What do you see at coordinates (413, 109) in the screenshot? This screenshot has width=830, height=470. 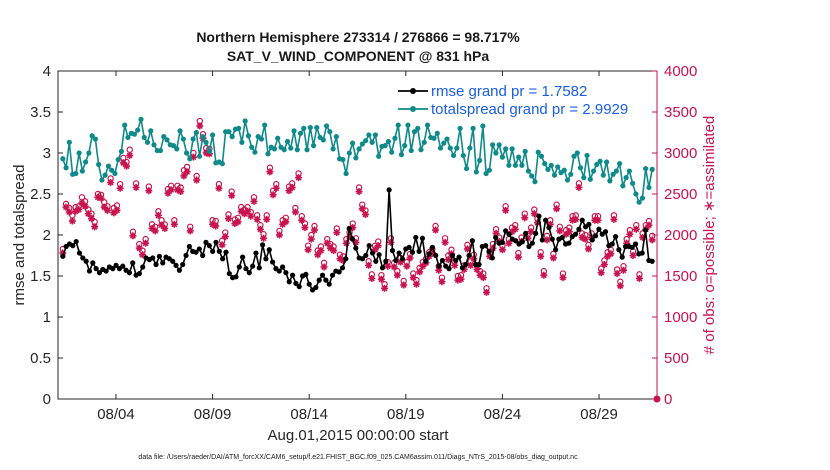 I see `legend-marker` at bounding box center [413, 109].